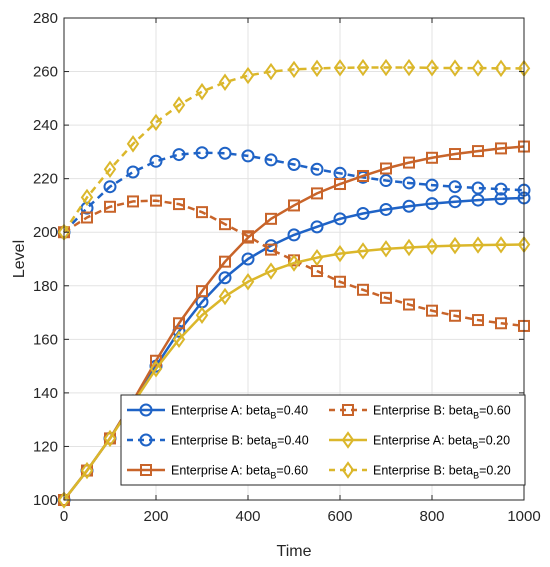  I want to click on y-tick-label: 160, so click(45, 339).